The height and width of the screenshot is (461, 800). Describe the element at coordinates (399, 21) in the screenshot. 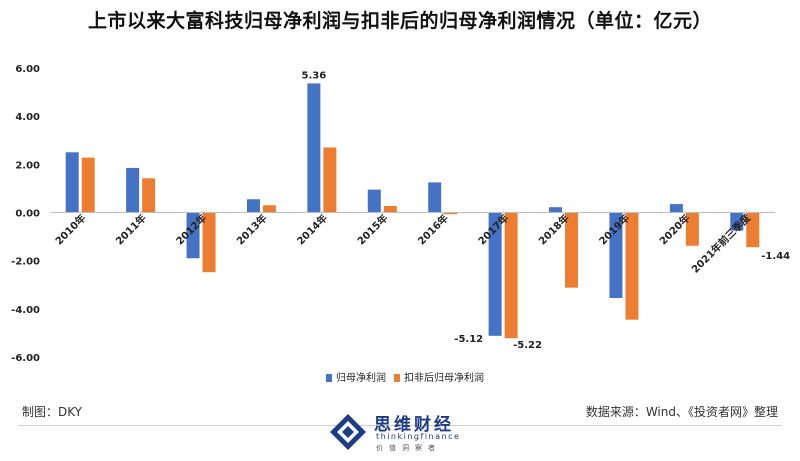

I see `chart-title: 上市以来大富科技归母净利润与扣非后的归母净利润情况（单位：亿元）` at that location.